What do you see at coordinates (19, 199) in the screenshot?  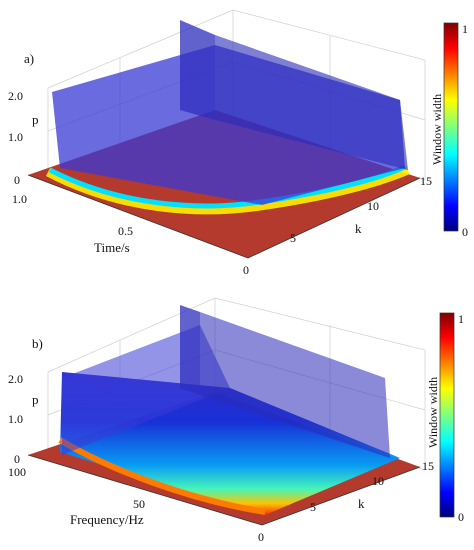 I see `panel-a-x-tick: 1.0` at bounding box center [19, 199].